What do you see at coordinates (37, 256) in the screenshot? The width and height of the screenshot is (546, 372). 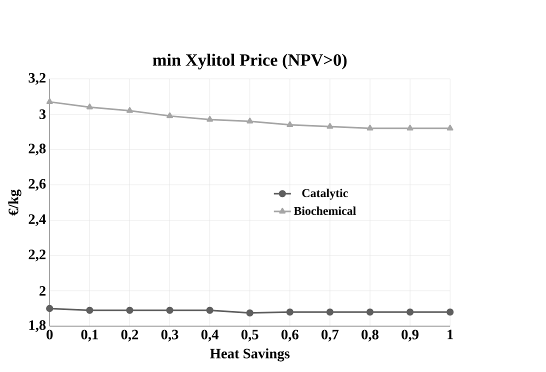 I see `y-tick-label: 2,2` at bounding box center [37, 256].